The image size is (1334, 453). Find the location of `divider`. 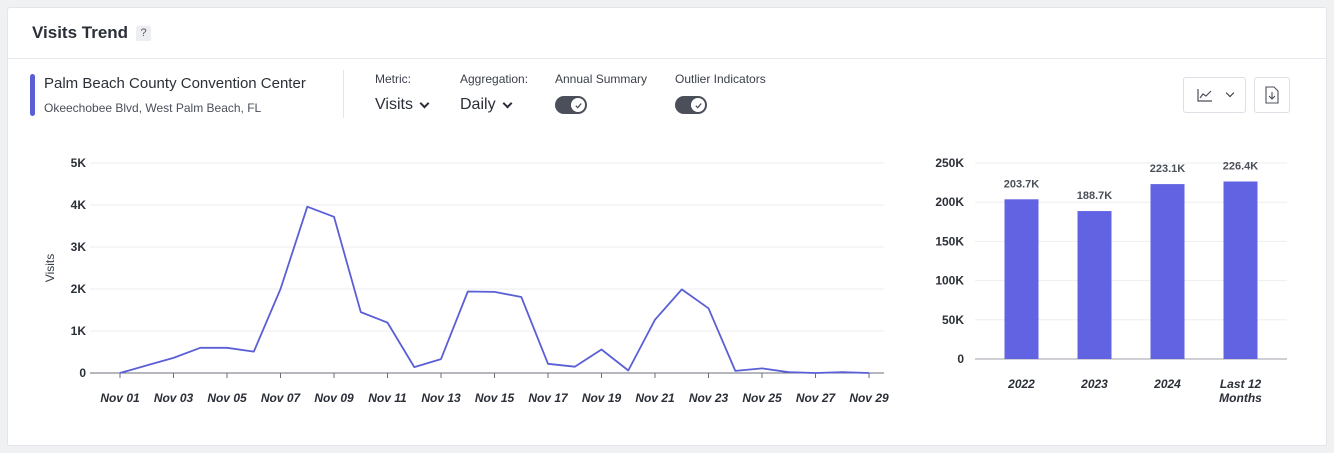

divider is located at coordinates (343, 94).